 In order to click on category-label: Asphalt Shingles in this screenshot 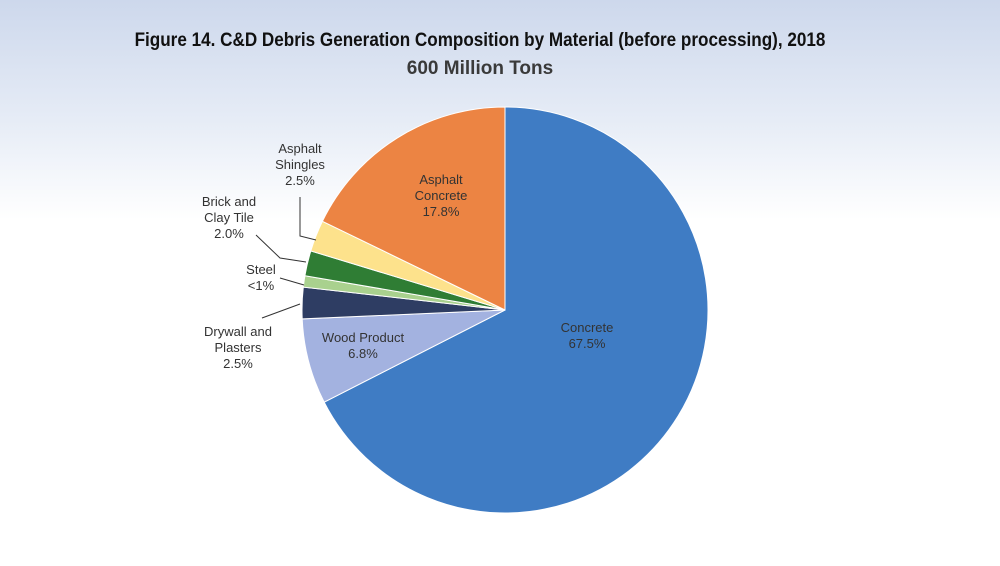, I will do `click(300, 156)`.